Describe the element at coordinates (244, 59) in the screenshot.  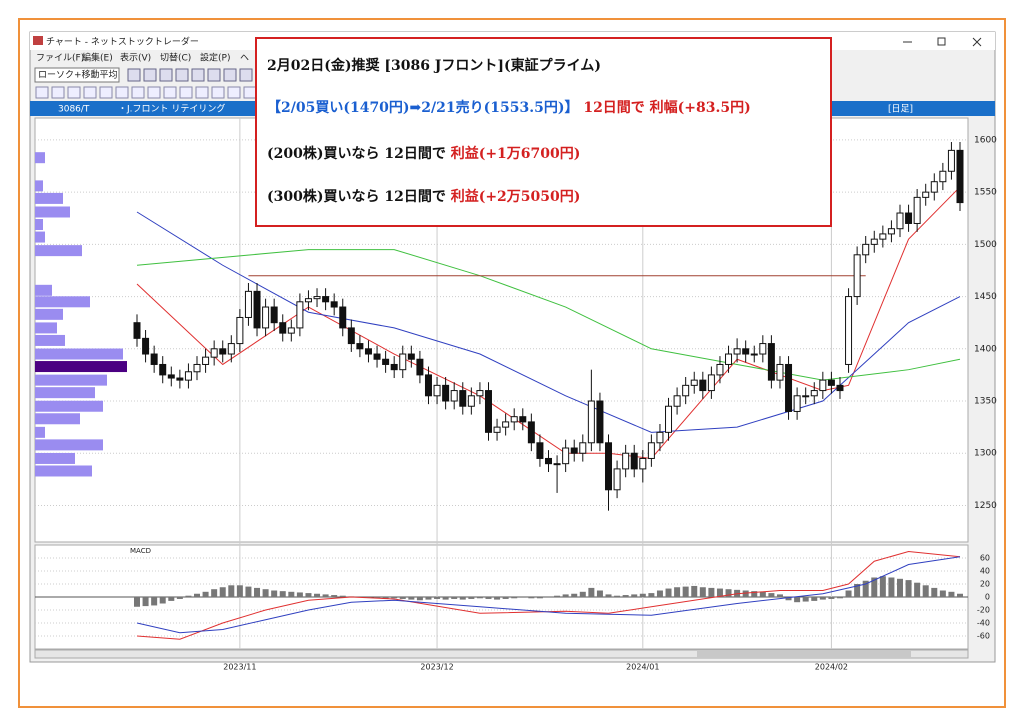
I see `menu-item: ヘ` at that location.